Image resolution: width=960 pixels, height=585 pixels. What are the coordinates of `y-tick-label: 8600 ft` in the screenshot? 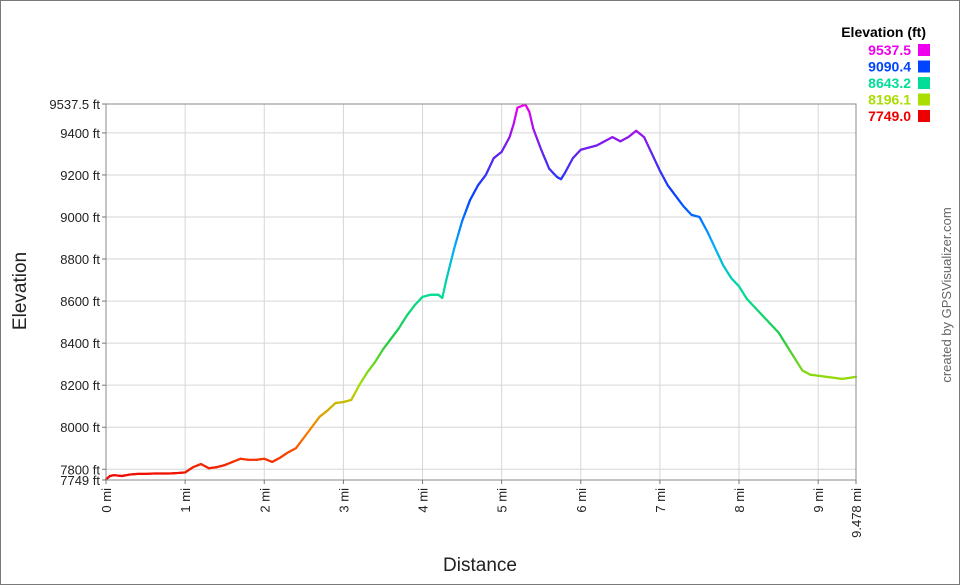 It's located at (80, 301).